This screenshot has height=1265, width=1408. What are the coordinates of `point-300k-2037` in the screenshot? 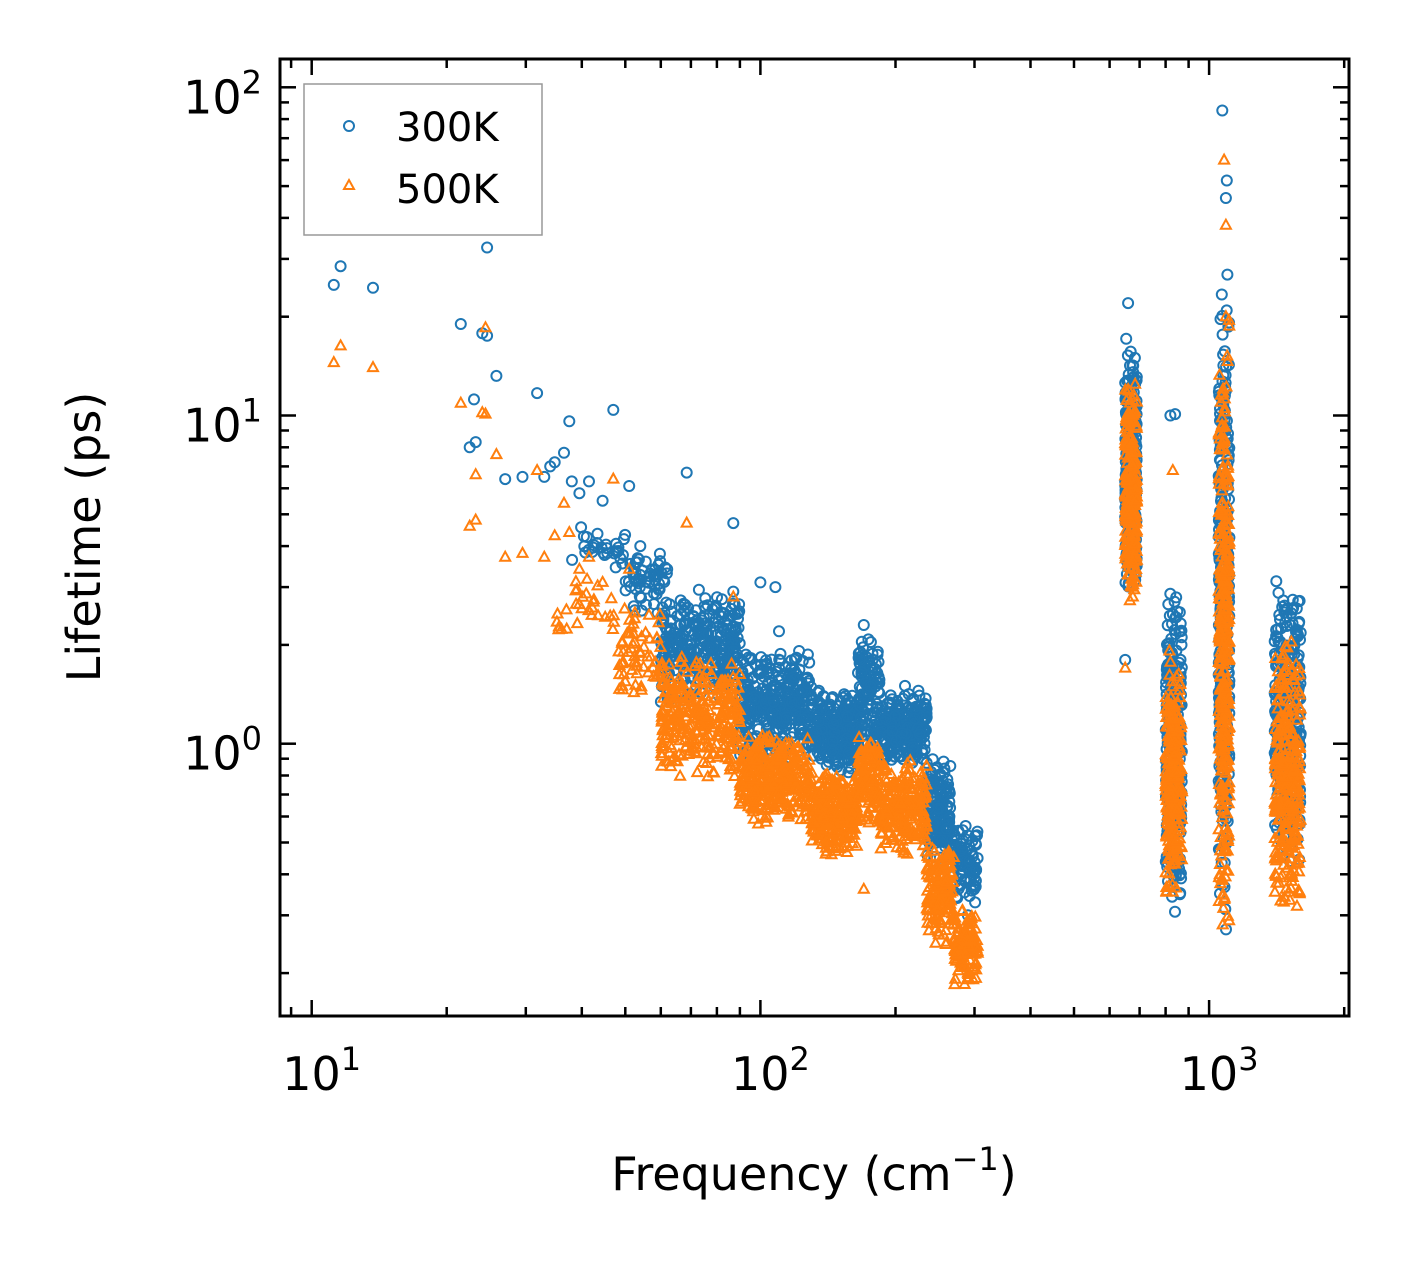 It's located at (1179, 875).